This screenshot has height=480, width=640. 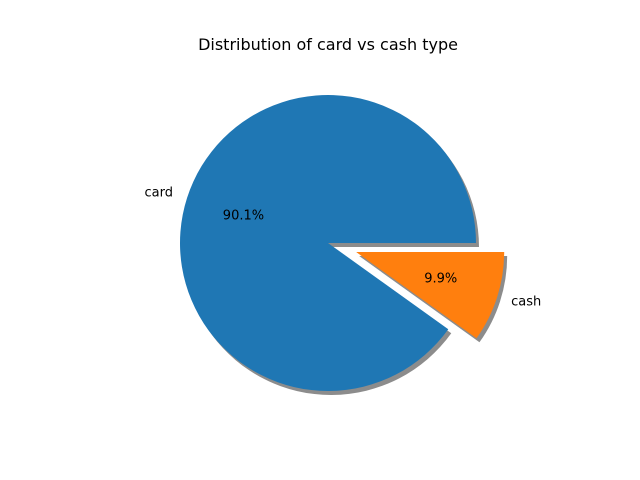 What do you see at coordinates (440, 279) in the screenshot?
I see `percent-label-cash: 9.9%` at bounding box center [440, 279].